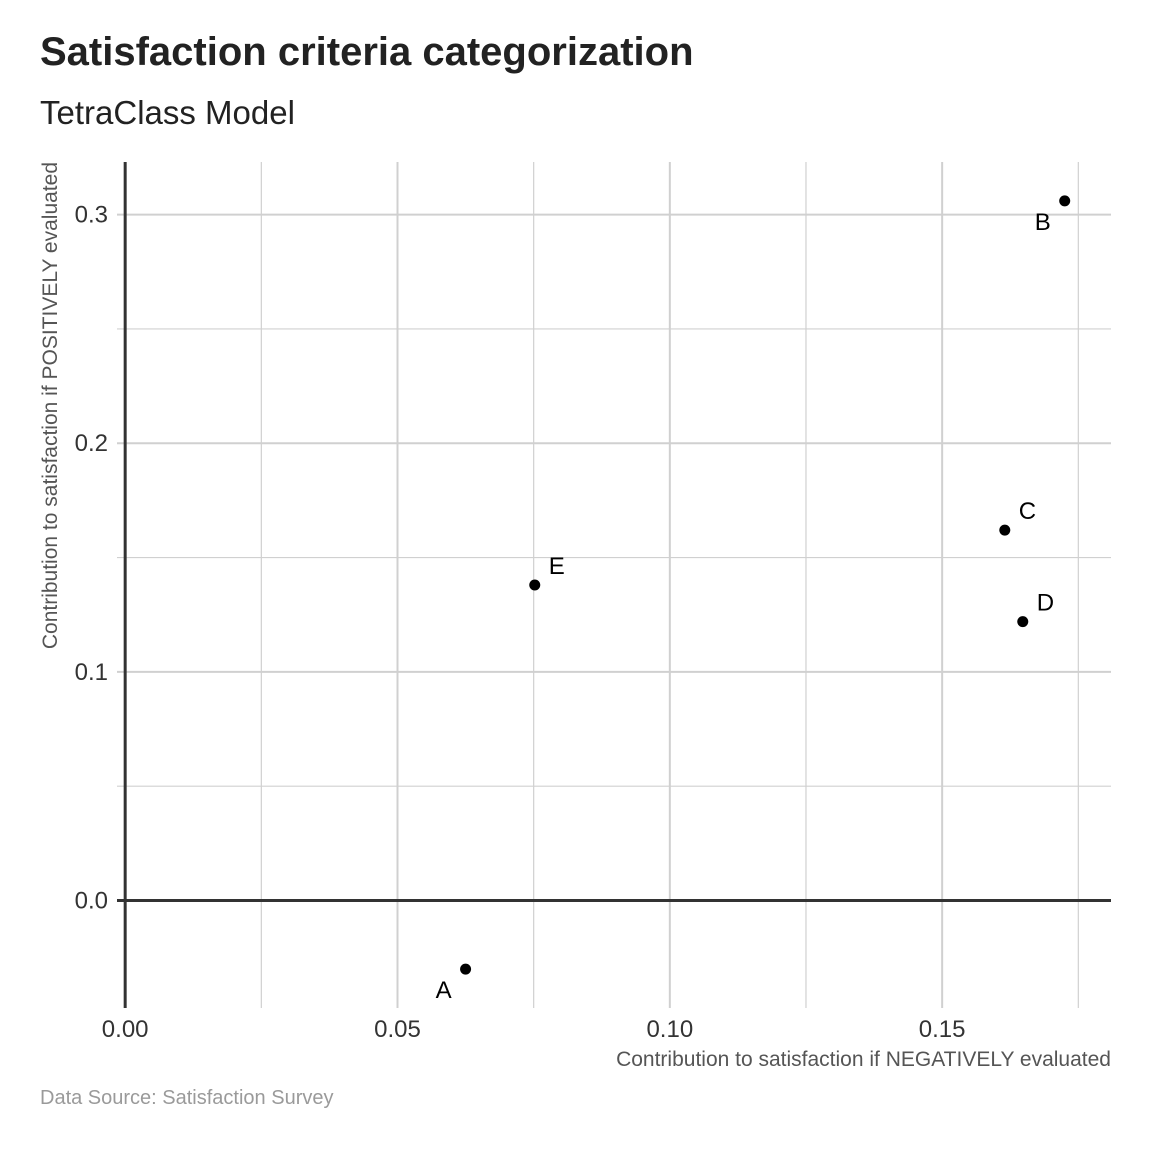 The image size is (1152, 1152). I want to click on y-tick-label-3: 0.3, so click(91, 215).